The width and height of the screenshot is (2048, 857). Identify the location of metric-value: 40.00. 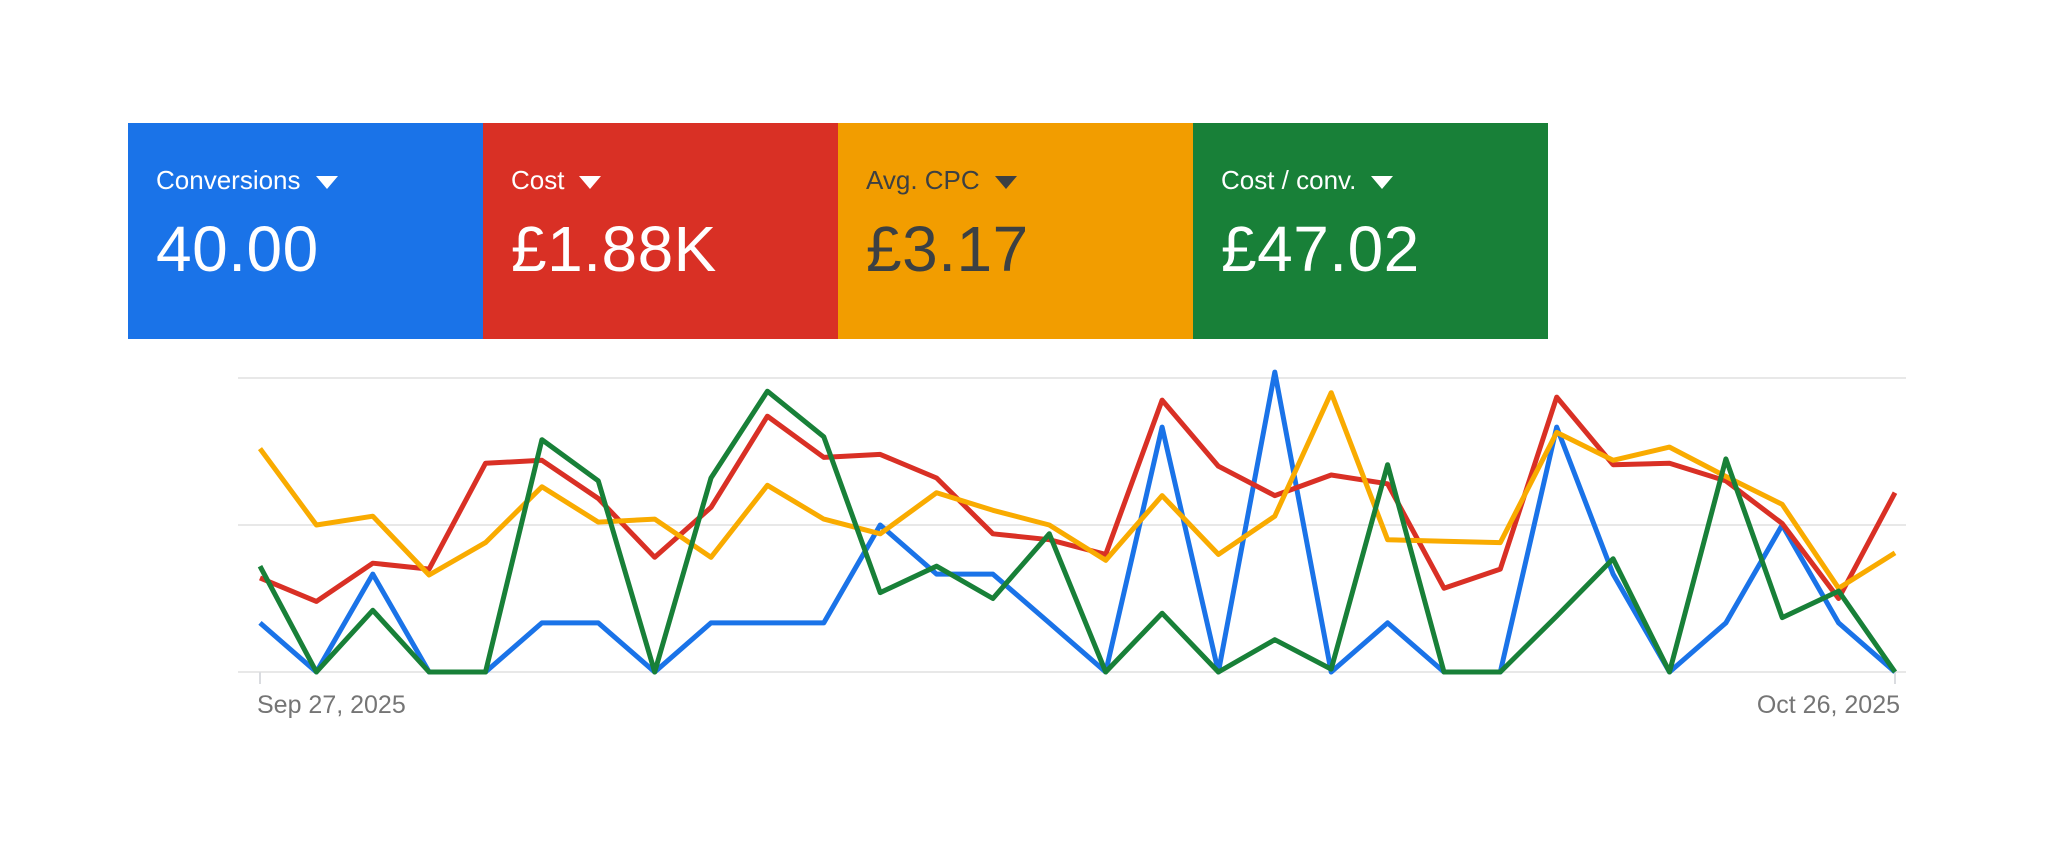
(237, 249).